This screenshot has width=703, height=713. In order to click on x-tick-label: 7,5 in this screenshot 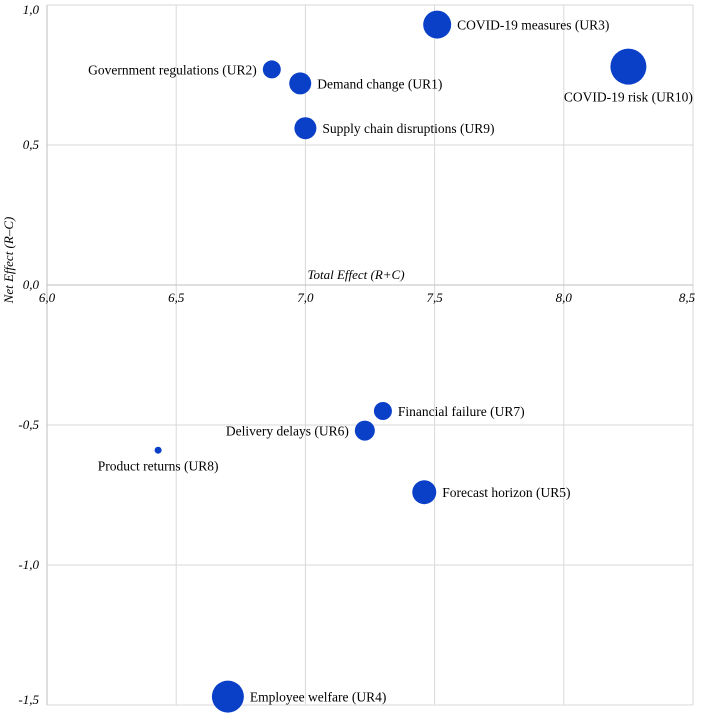, I will do `click(434, 297)`.